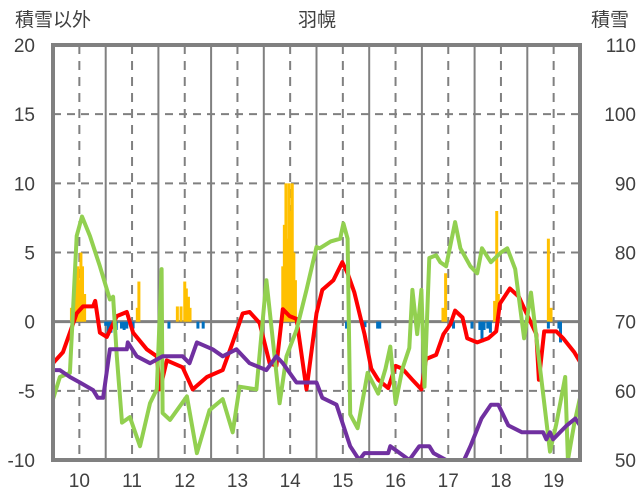 This screenshot has width=636, height=501. What do you see at coordinates (448, 481) in the screenshot?
I see `x-tick: 17` at bounding box center [448, 481].